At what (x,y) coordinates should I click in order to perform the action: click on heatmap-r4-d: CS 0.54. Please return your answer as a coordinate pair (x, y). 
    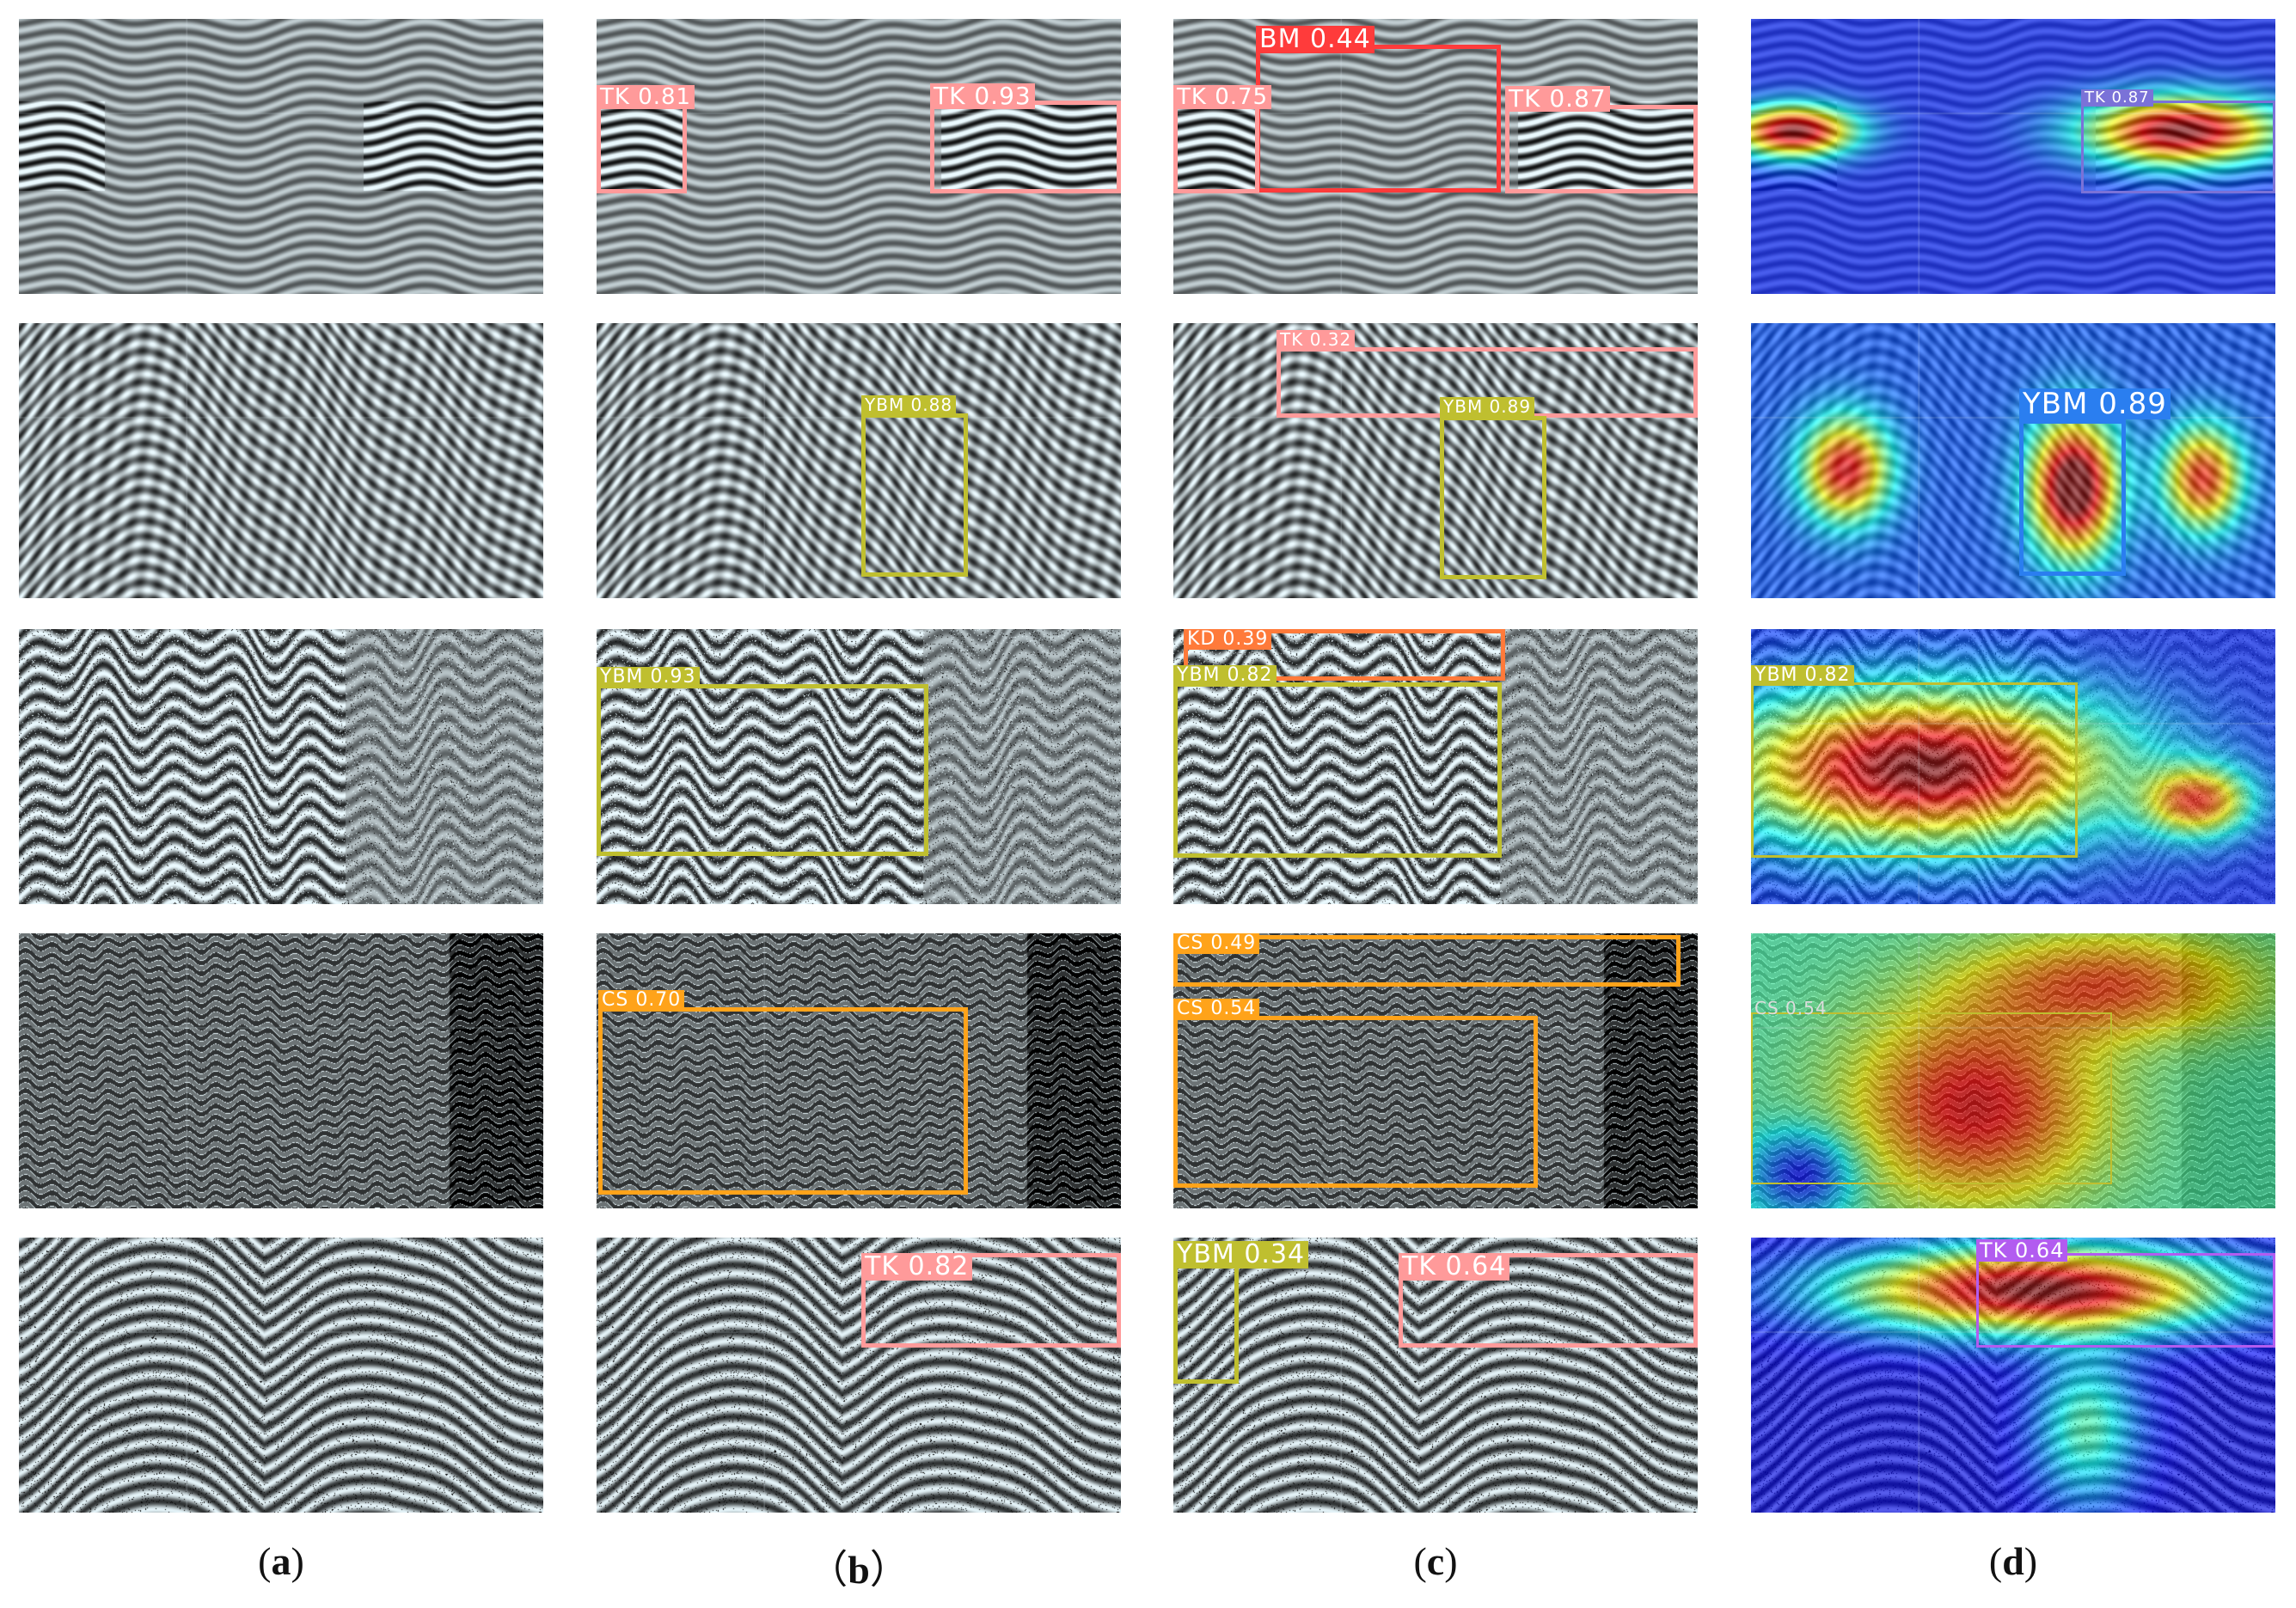
    Looking at the image, I should click on (2013, 1070).